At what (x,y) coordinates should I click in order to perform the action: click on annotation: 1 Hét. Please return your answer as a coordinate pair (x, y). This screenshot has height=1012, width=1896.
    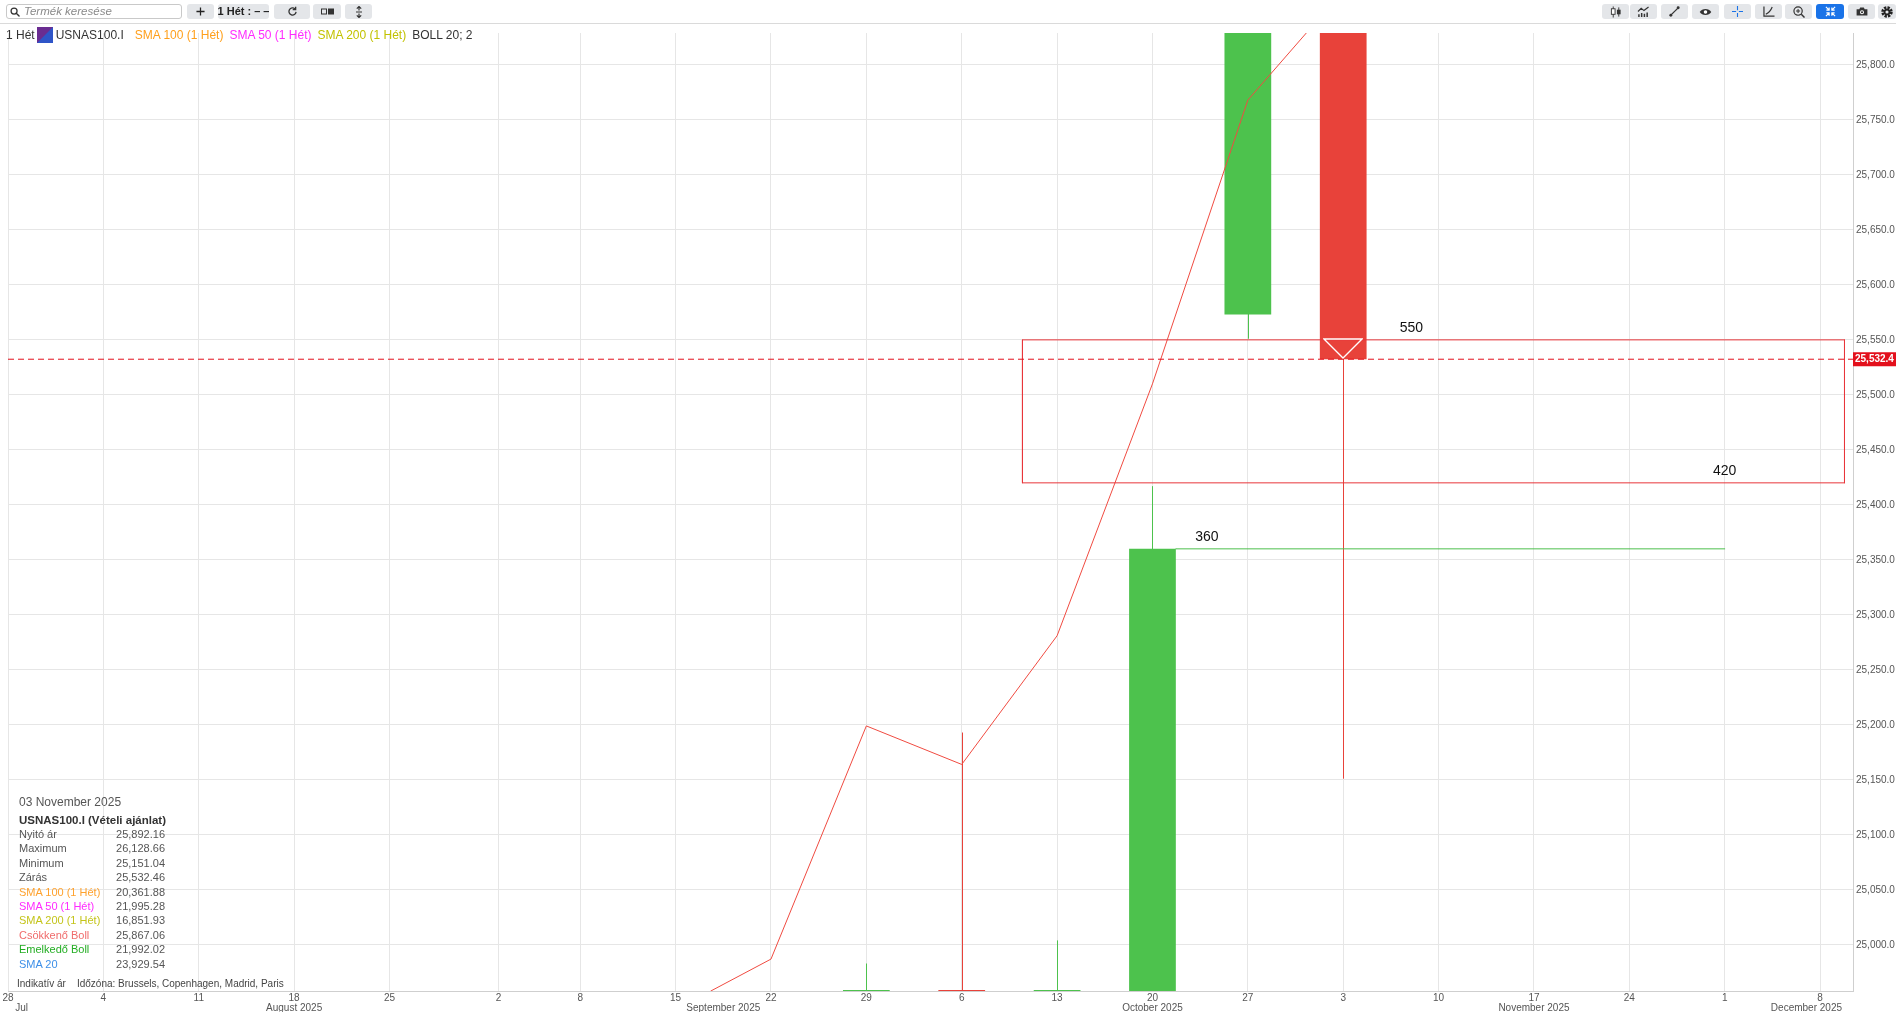
    Looking at the image, I should click on (20, 35).